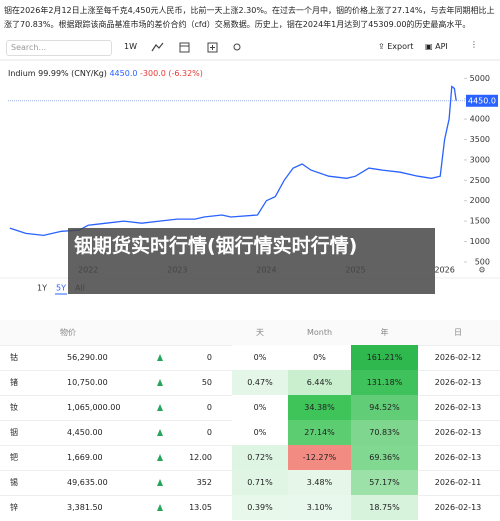 Image resolution: width=500 pixels, height=521 pixels. I want to click on legend-last: 4450.0, so click(123, 73).